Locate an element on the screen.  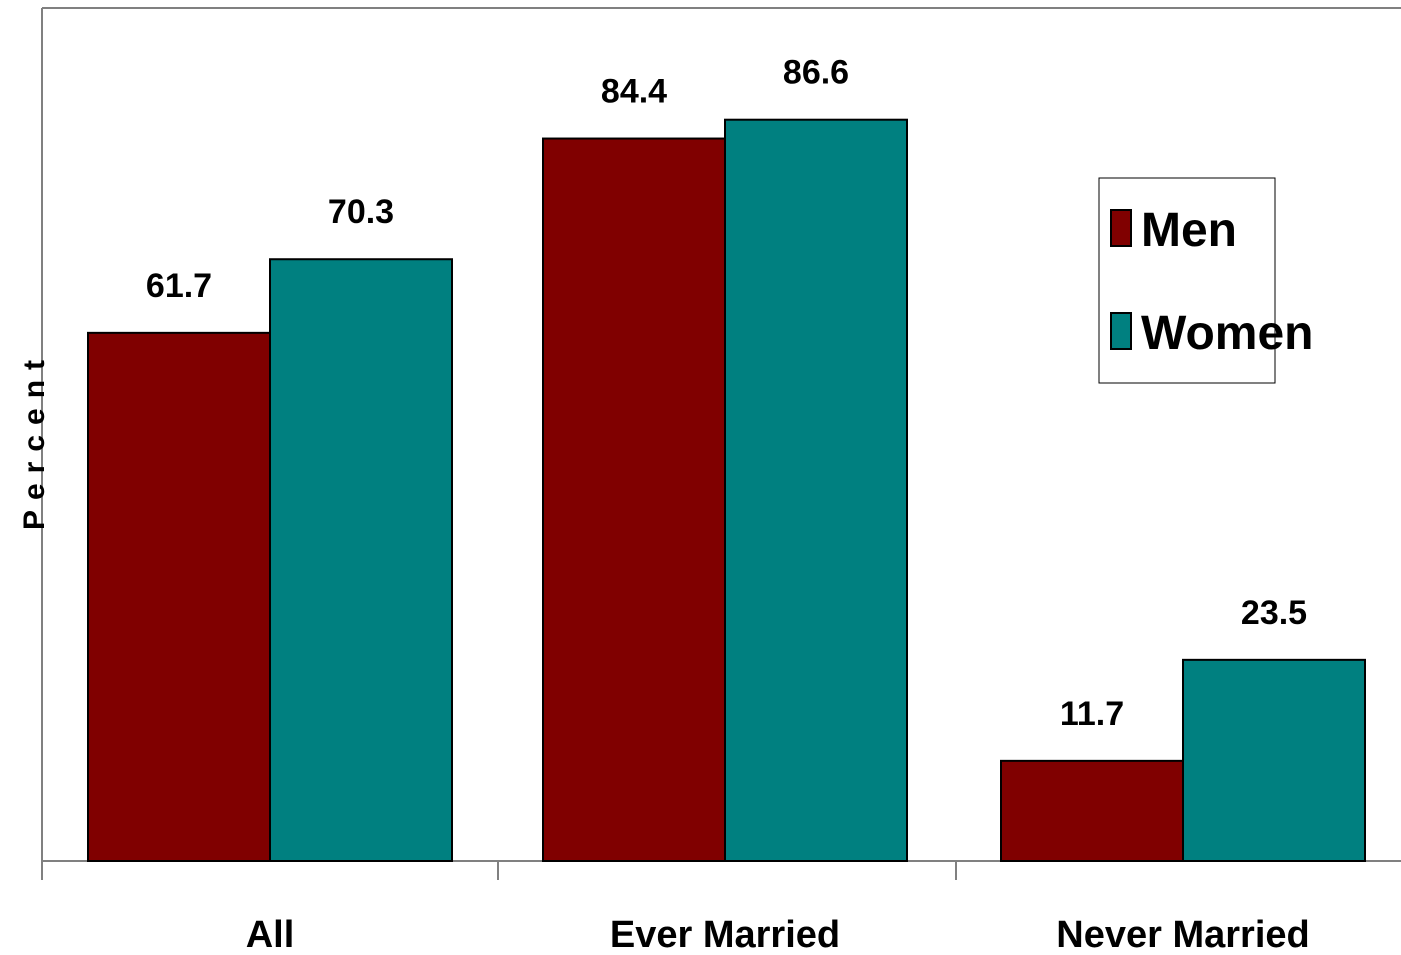
category-labels: All Ever Married Never Married is located at coordinates (778, 934).